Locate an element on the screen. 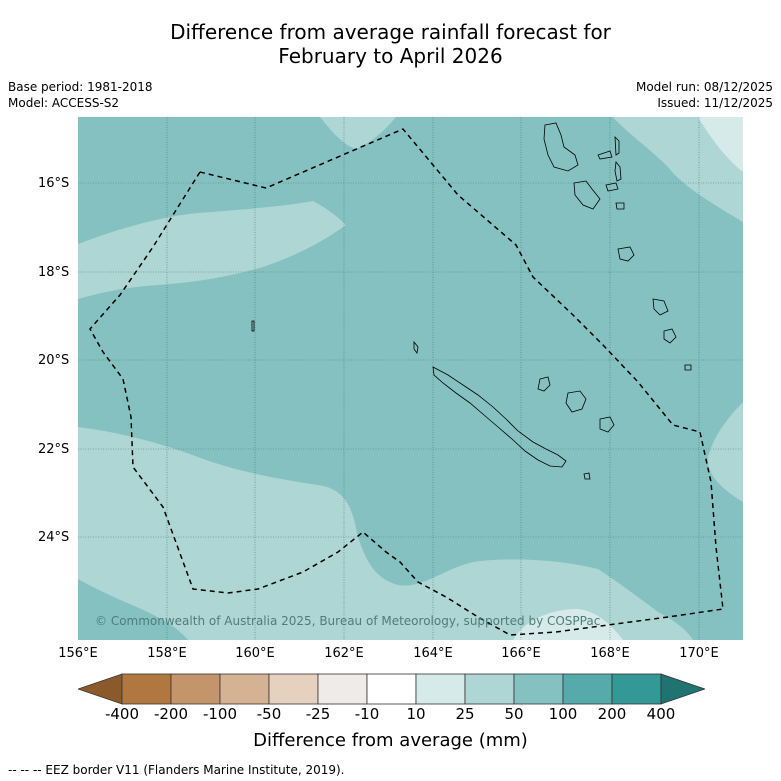  anomaly-region-top-center is located at coordinates (358, 133).